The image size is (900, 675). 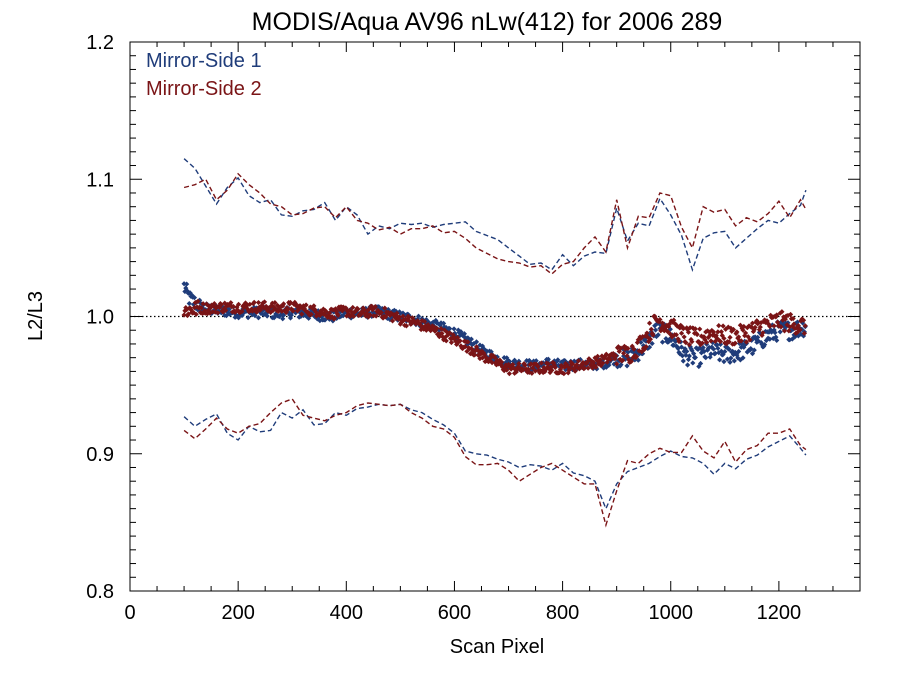 I want to click on y-tick-label: 0.8, so click(x=100, y=592).